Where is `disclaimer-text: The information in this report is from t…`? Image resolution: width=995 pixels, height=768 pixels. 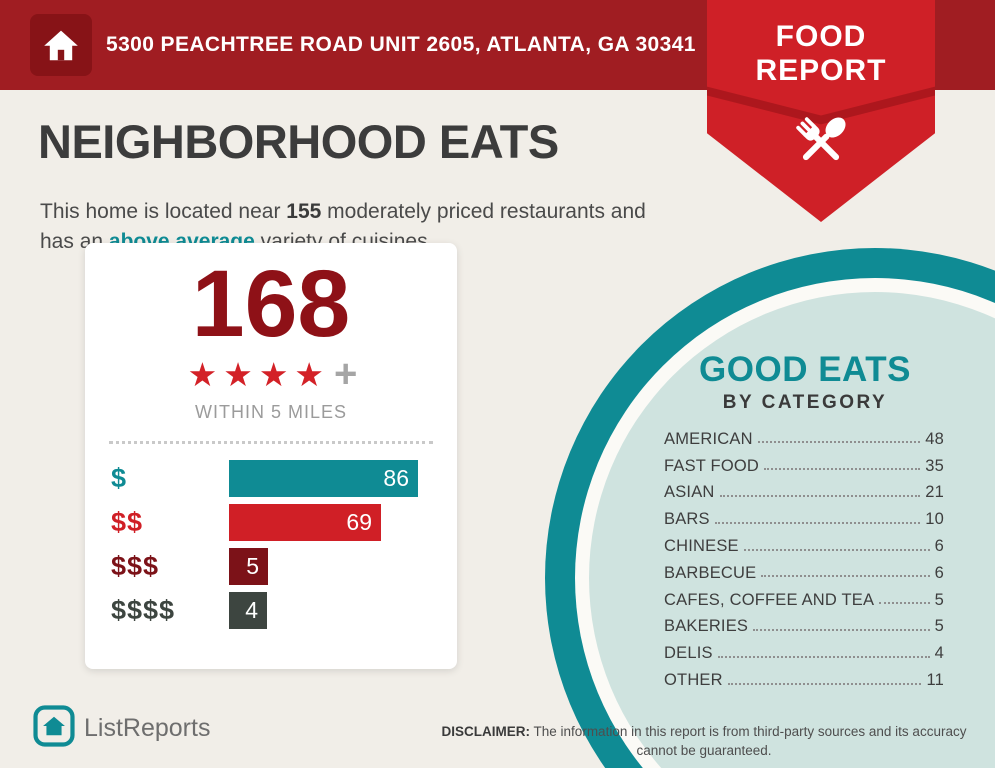 disclaimer-text: The information in this report is from t… is located at coordinates (748, 741).